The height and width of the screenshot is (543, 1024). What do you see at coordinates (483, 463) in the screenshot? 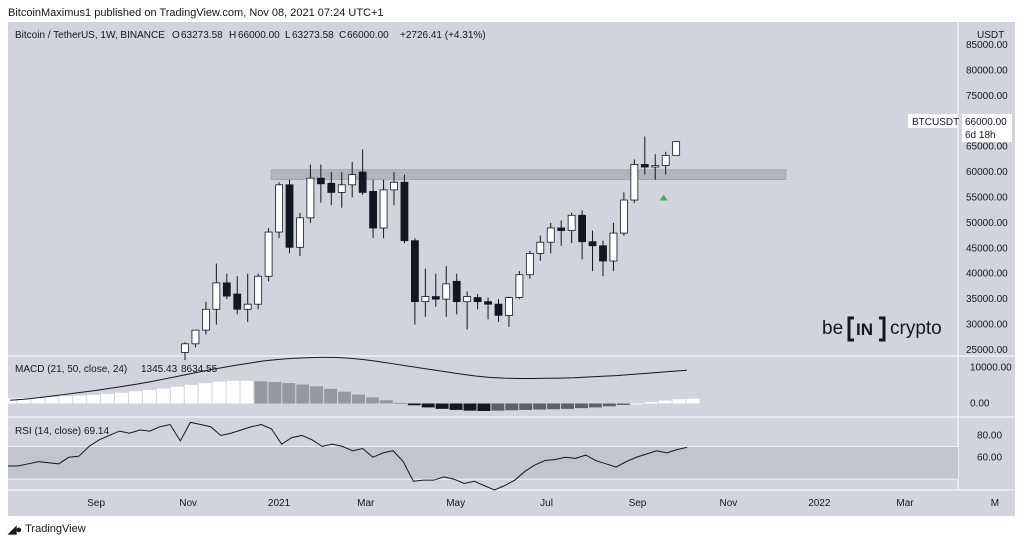
I see `rsi-band` at bounding box center [483, 463].